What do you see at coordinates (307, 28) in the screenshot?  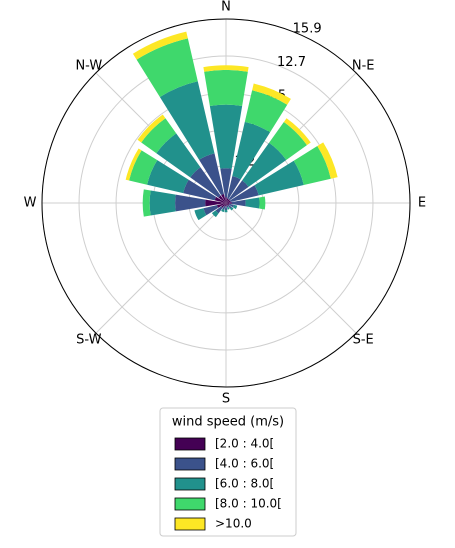 I see `r-tick-label: 15.9` at bounding box center [307, 28].